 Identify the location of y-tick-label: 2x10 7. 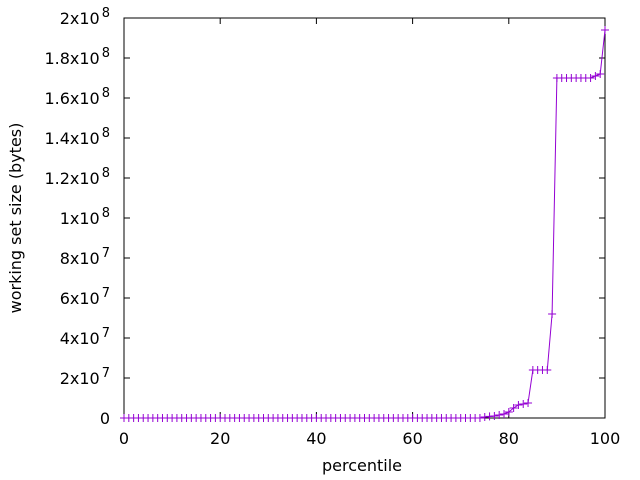
(85, 377).